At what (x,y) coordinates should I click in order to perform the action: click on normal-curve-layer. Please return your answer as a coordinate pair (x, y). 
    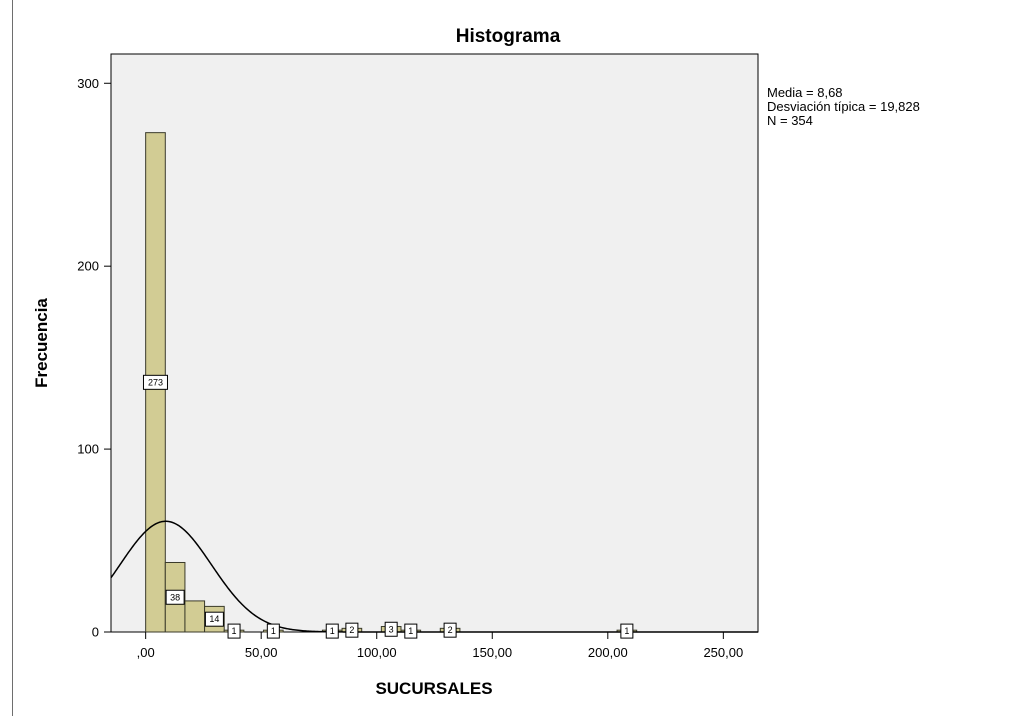
    Looking at the image, I should click on (434, 576).